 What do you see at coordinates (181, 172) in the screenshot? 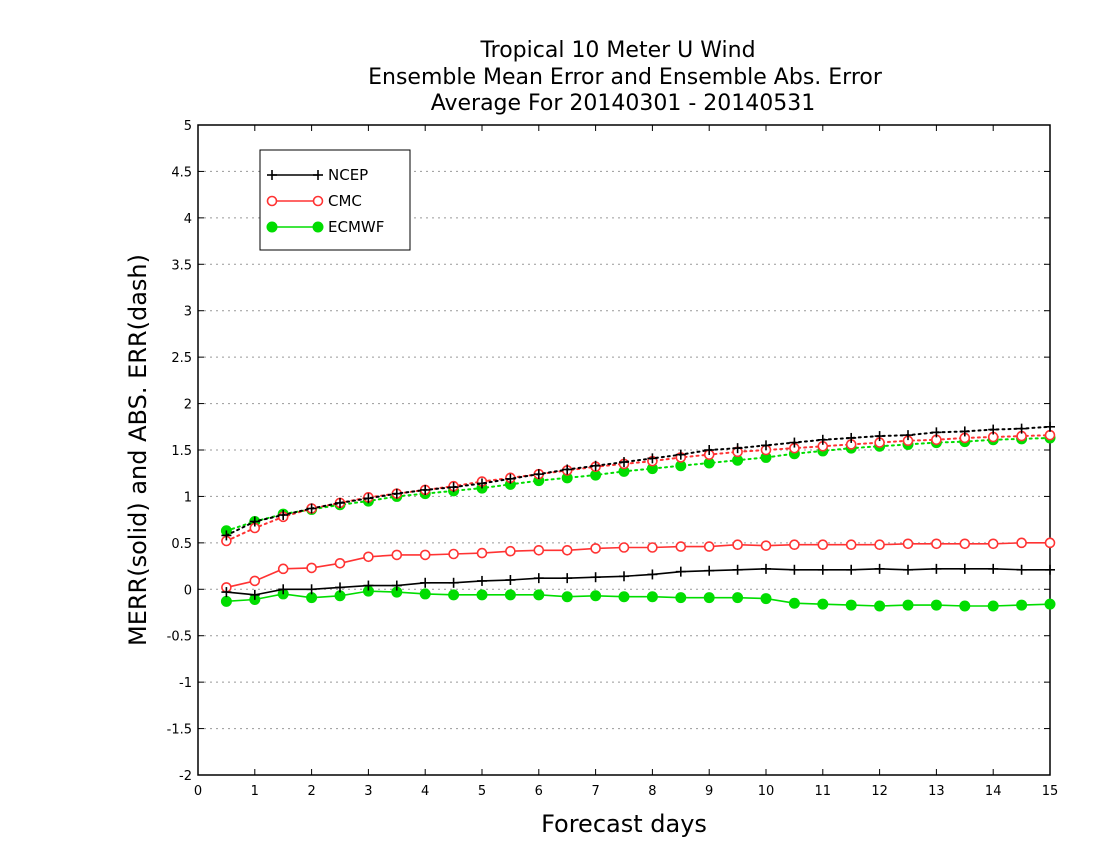
I see `y-tick-label: 4.5` at bounding box center [181, 172].